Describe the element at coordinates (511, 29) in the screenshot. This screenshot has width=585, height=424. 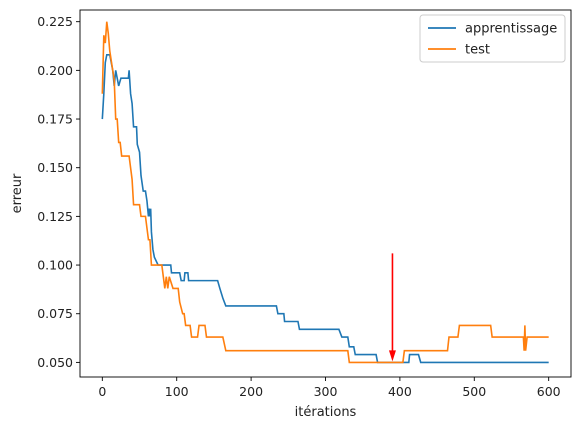
I see `legend-label-apprentissage: apprentissage` at that location.